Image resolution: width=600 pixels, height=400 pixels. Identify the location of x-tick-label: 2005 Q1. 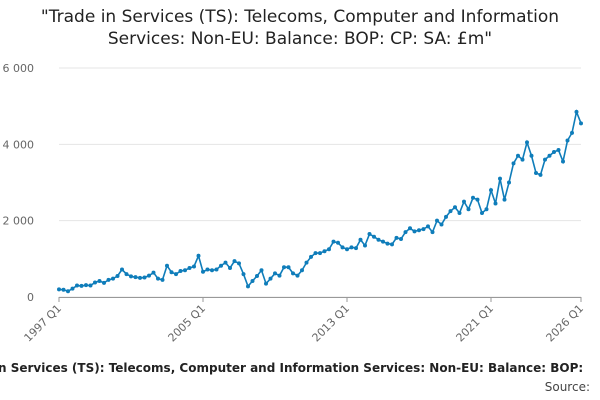
(187, 323).